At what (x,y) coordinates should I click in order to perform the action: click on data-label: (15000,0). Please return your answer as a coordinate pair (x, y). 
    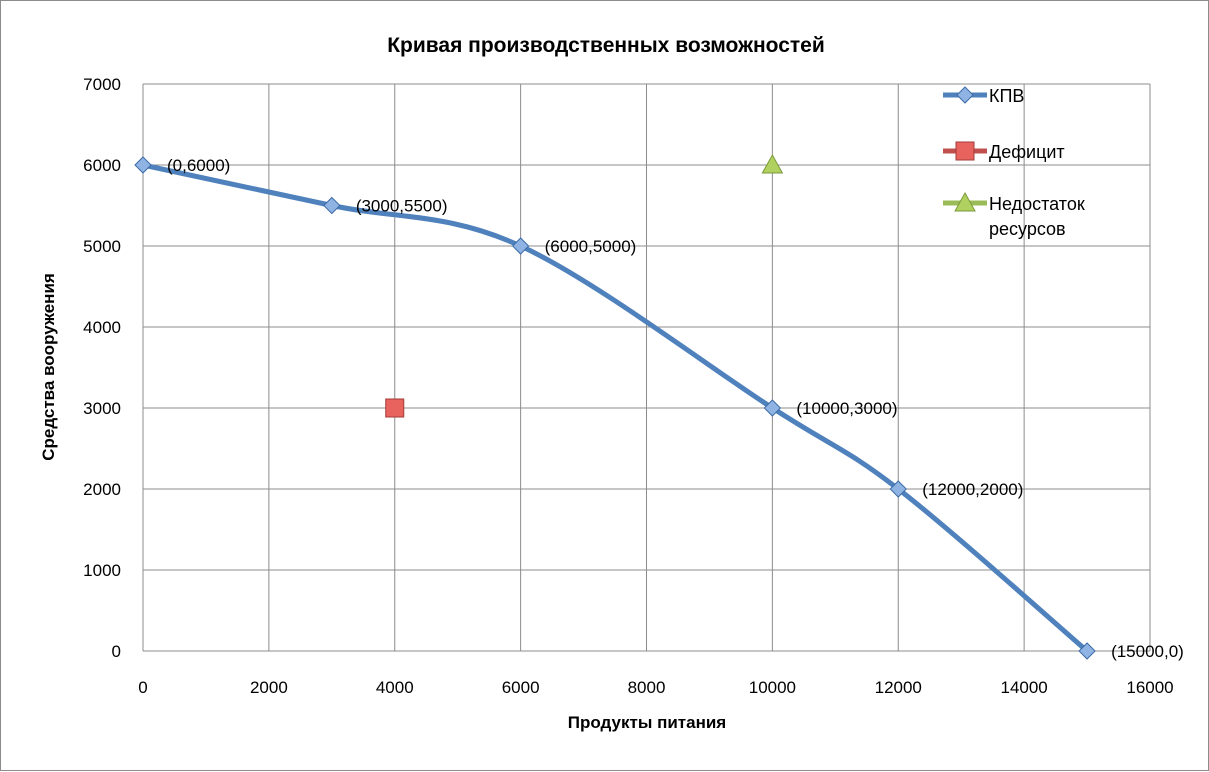
    Looking at the image, I should click on (1147, 651).